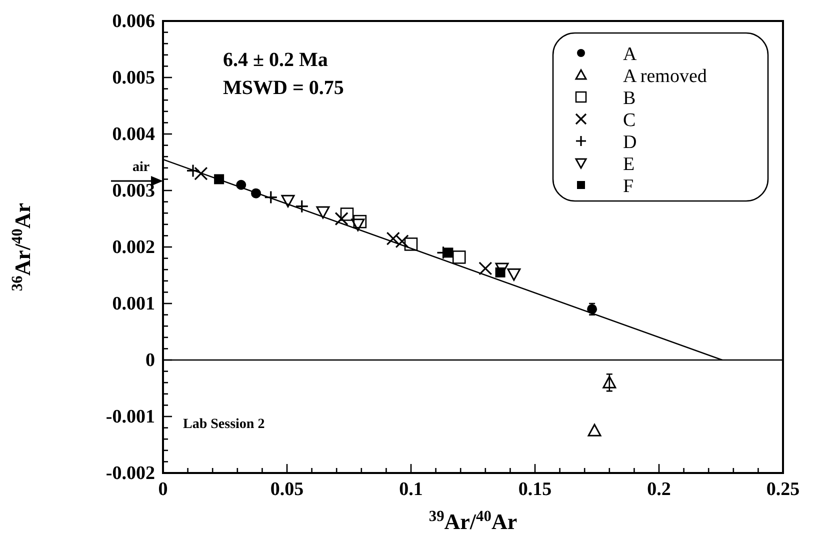 This screenshot has height=539, width=819. Describe the element at coordinates (133, 21) in the screenshot. I see `y-tick-label: 0.006` at that location.